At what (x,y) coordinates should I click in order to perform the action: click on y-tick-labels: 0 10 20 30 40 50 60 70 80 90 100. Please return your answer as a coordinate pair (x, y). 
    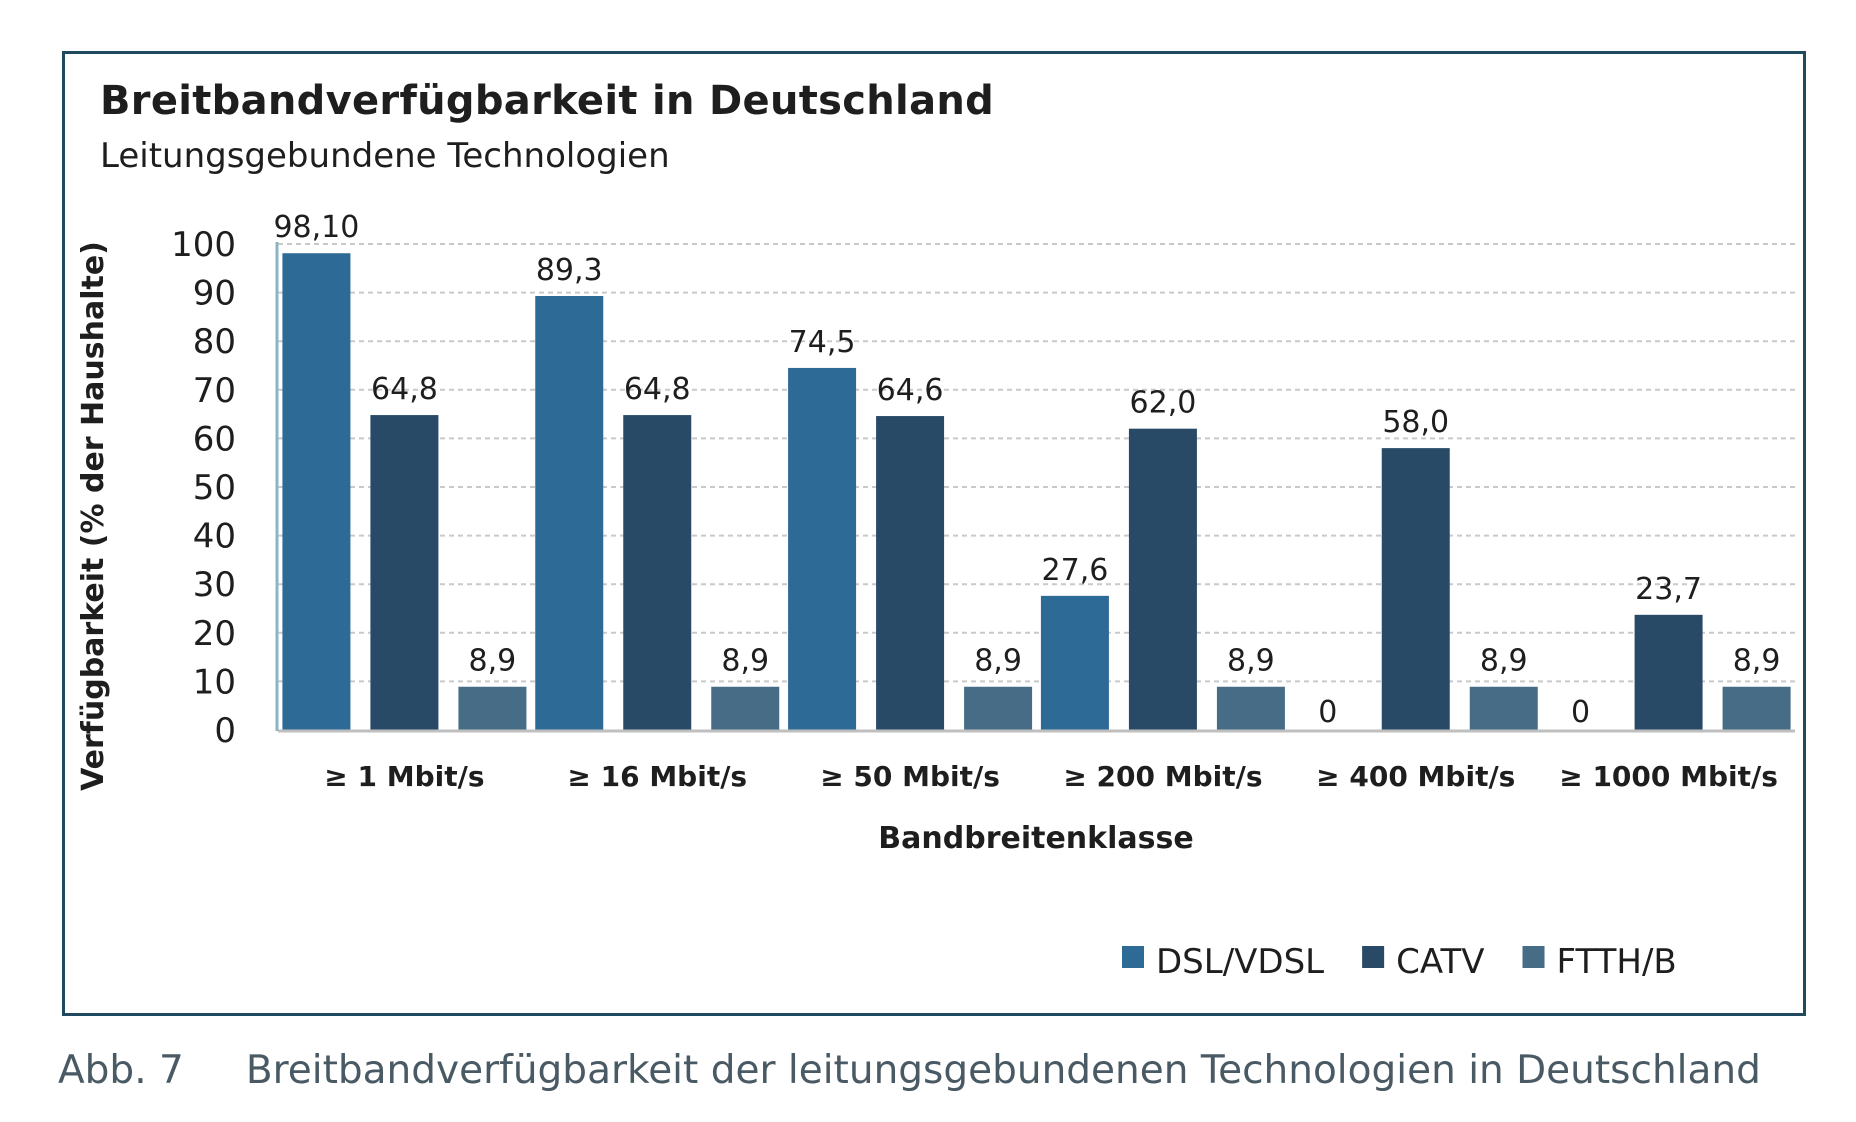
    Looking at the image, I should click on (203, 488).